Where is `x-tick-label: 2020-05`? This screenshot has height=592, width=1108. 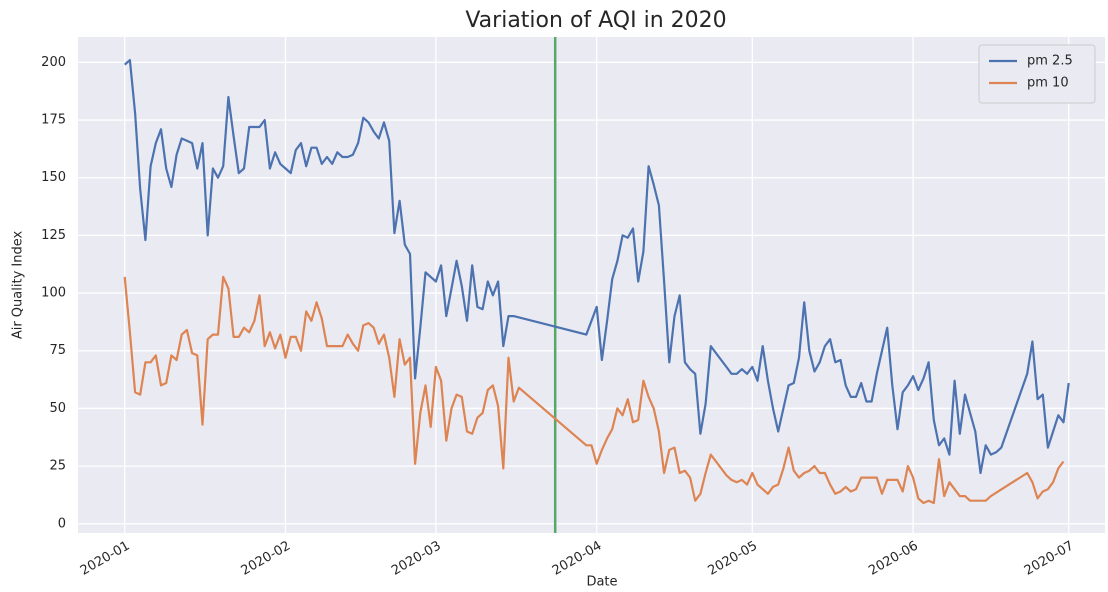 x-tick-label: 2020-05 is located at coordinates (732, 559).